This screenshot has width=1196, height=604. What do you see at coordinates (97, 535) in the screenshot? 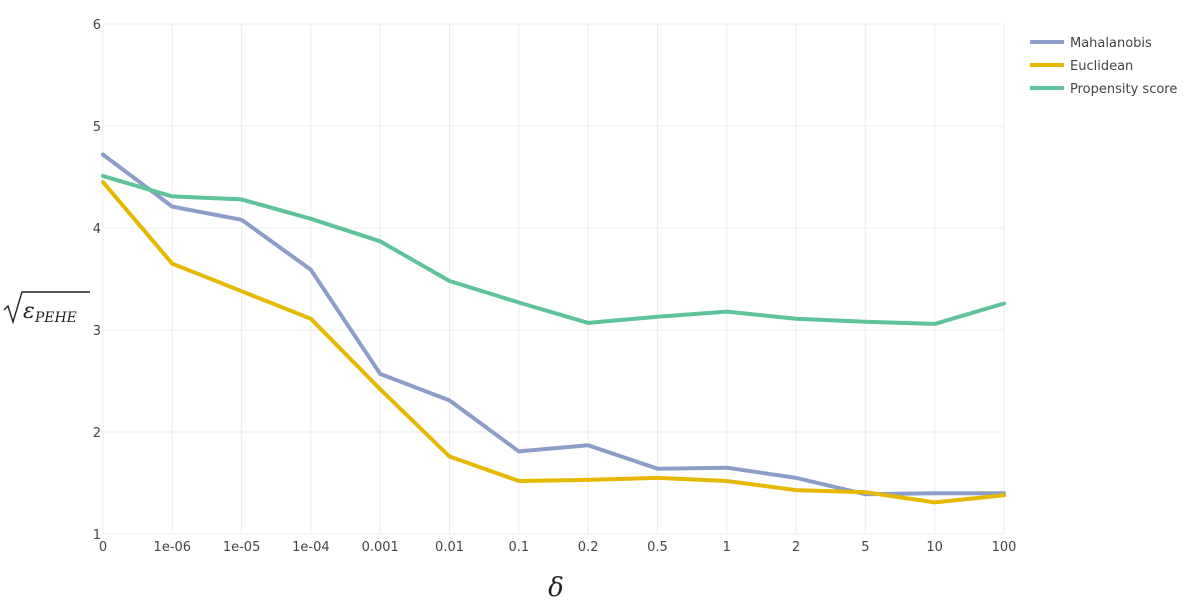
I see `y-tick-label: 1` at bounding box center [97, 535].